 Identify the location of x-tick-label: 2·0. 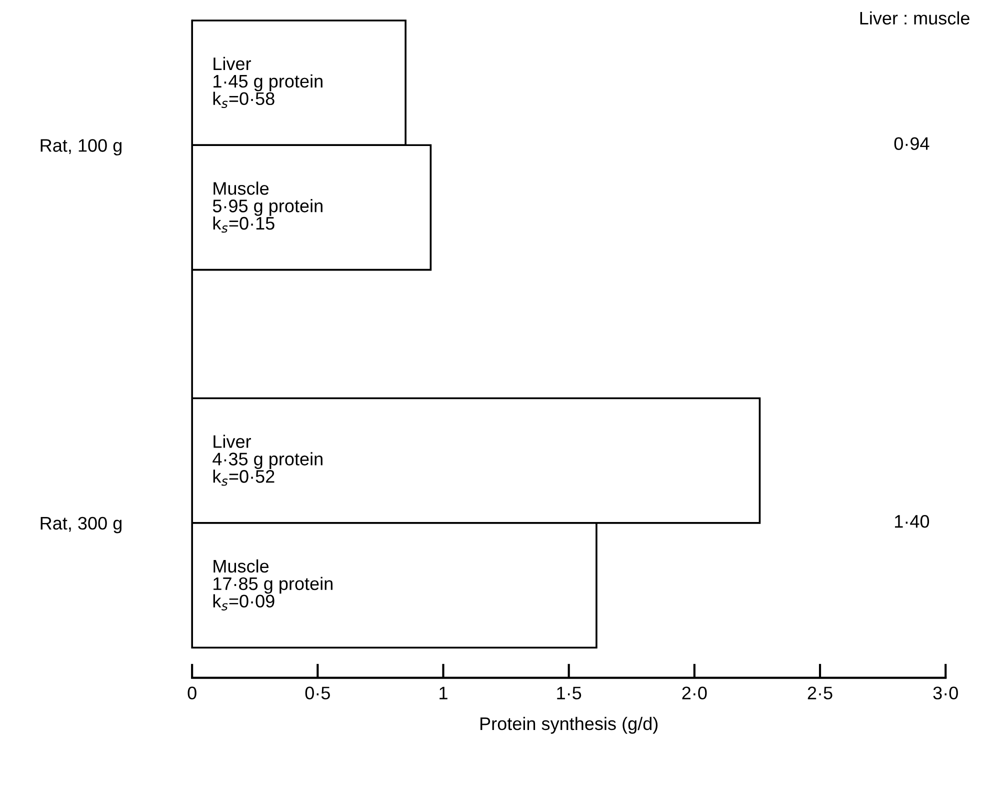
(694, 693).